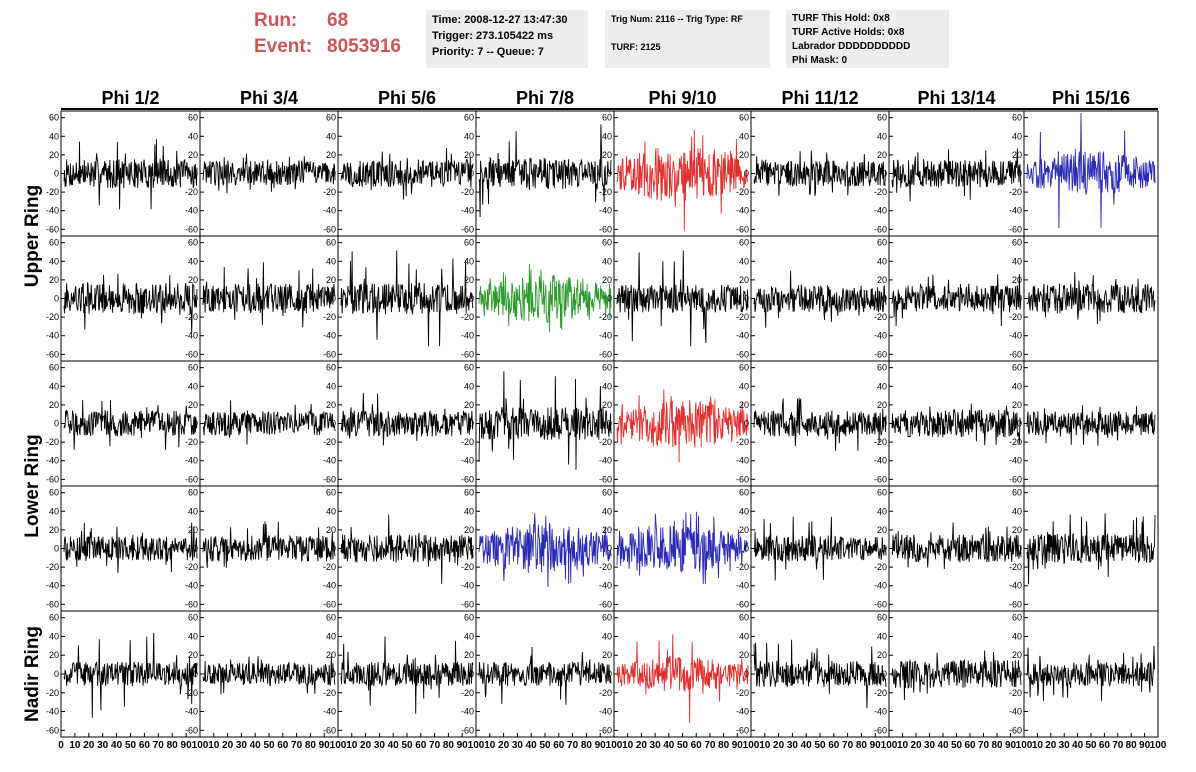  Describe the element at coordinates (930, 745) in the screenshot. I see `x-tick-label: 30` at that location.